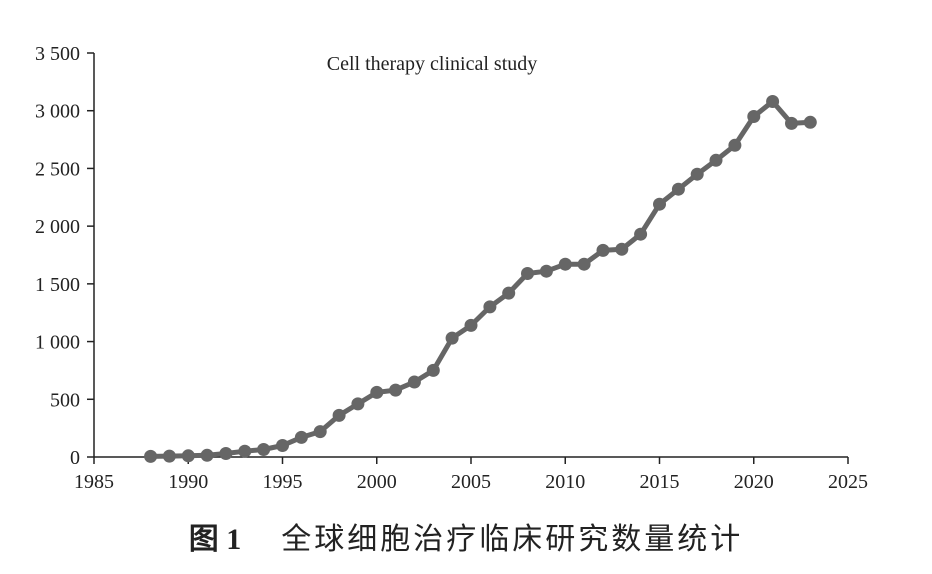 This screenshot has width=932, height=574. What do you see at coordinates (57, 343) in the screenshot?
I see `y-tick-label: 1 000` at bounding box center [57, 343].